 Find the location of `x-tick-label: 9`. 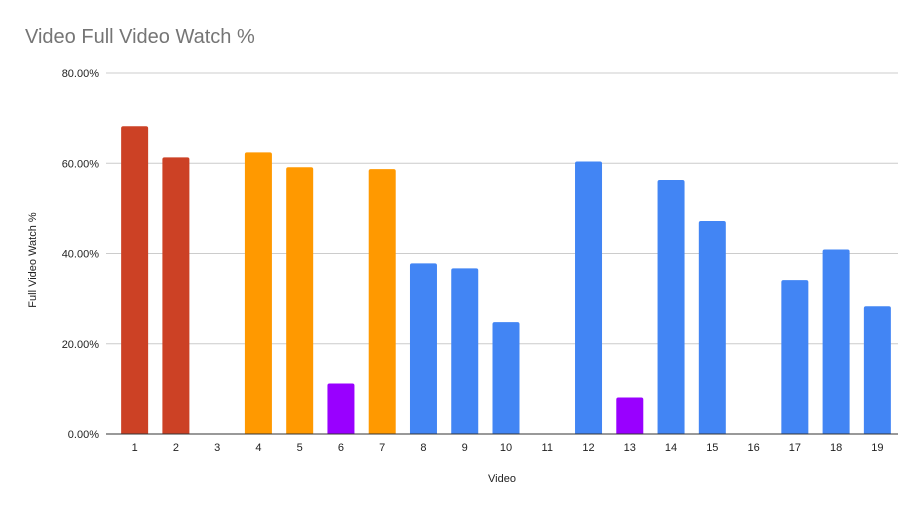

x-tick-label: 9 is located at coordinates (465, 448).